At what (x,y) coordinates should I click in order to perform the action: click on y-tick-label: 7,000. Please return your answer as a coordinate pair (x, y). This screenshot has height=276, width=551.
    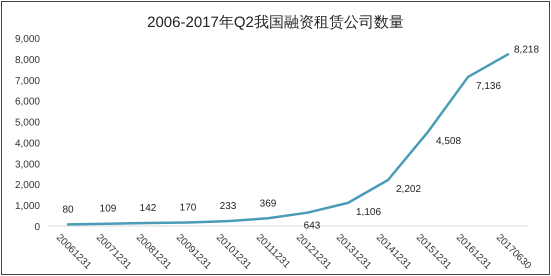
    Looking at the image, I should click on (27, 81).